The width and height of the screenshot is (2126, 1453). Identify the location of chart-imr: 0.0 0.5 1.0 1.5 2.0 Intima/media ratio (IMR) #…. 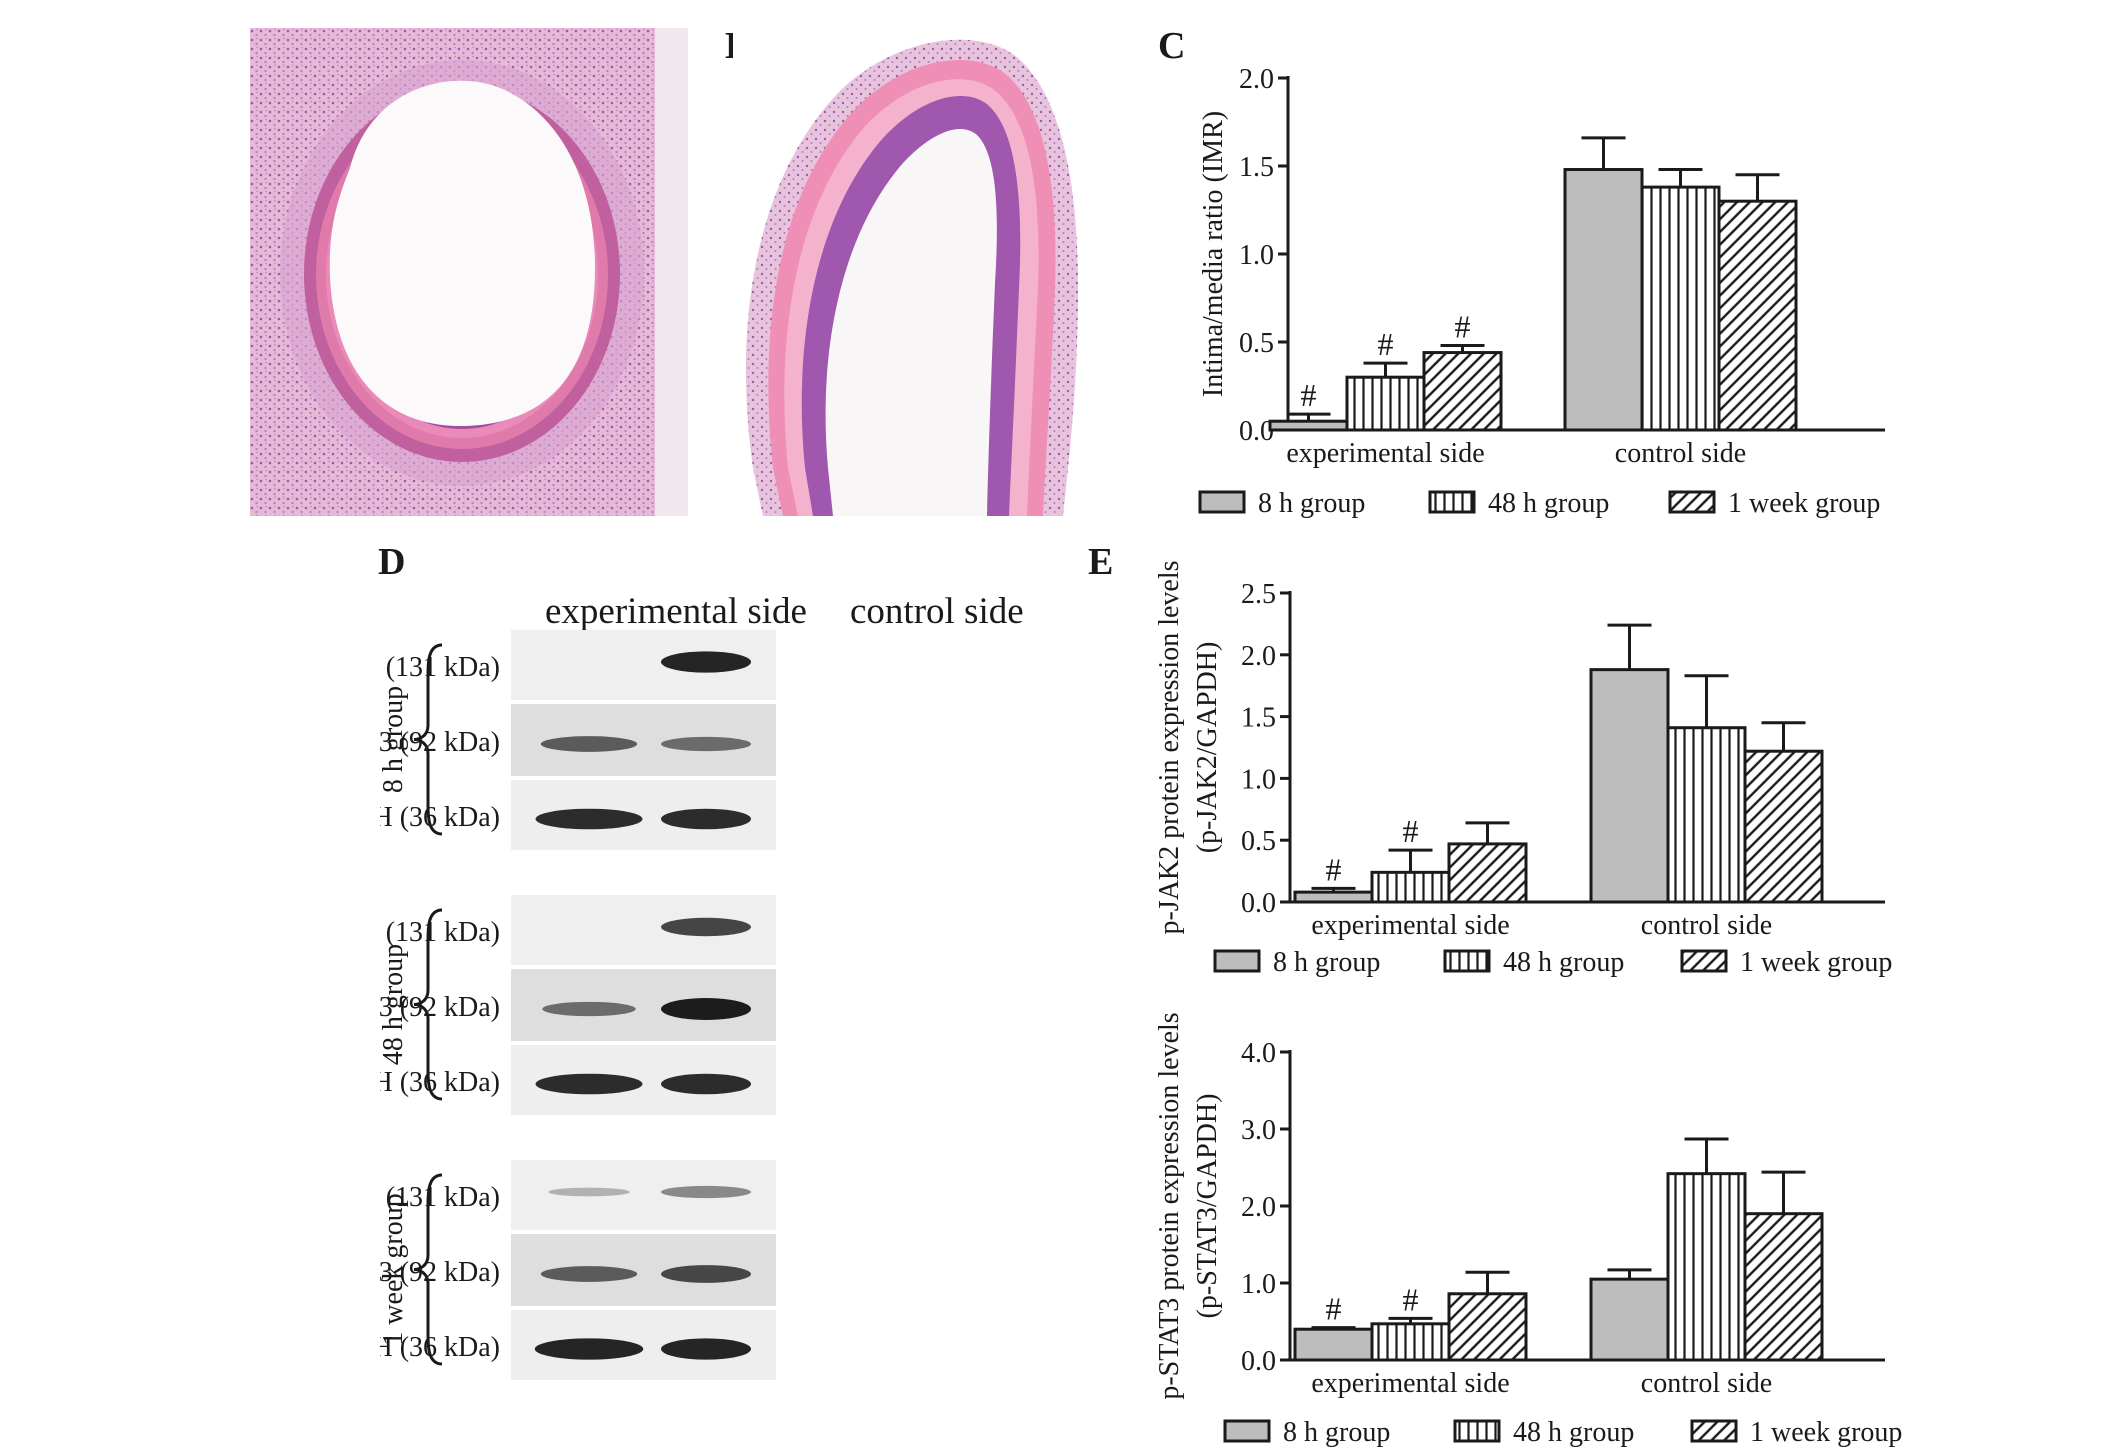
(1541, 291).